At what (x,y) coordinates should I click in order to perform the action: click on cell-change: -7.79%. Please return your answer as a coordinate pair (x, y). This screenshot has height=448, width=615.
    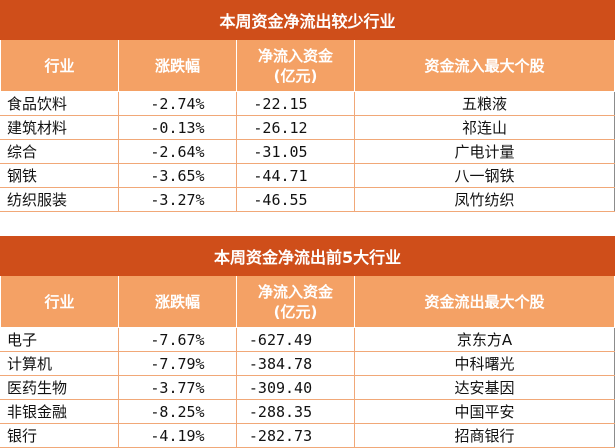
    Looking at the image, I should click on (177, 363).